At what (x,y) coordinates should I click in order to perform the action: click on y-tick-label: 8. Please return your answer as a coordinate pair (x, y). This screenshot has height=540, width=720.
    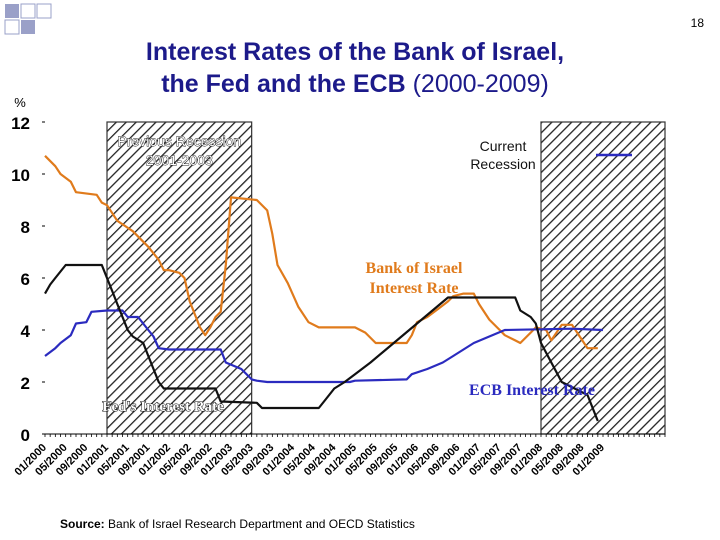
    Looking at the image, I should click on (25, 227).